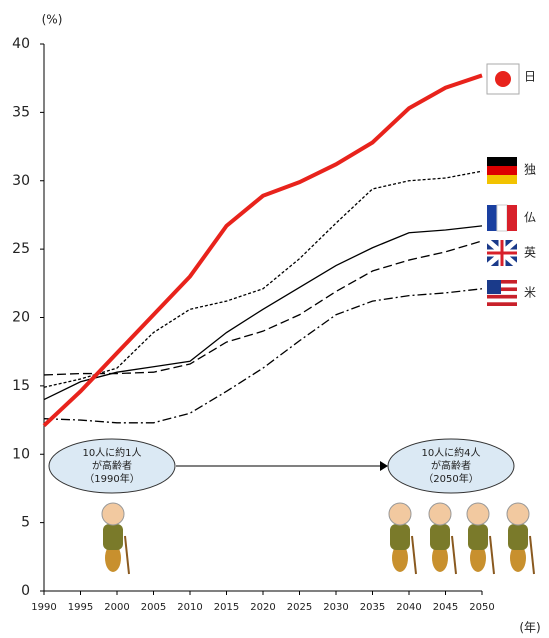 This screenshot has width=549, height=638. What do you see at coordinates (21, 318) in the screenshot?
I see `y-tick-label: 20` at bounding box center [21, 318].